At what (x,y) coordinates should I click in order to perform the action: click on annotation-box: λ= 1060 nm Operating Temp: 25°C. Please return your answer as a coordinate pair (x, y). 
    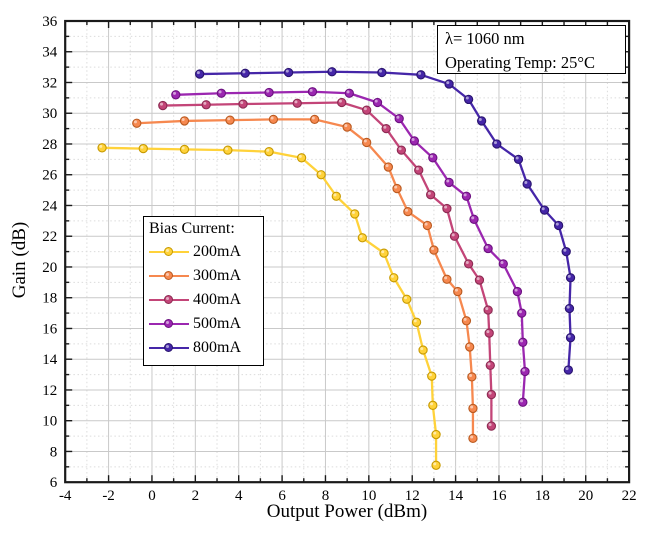
    Looking at the image, I should click on (531, 49).